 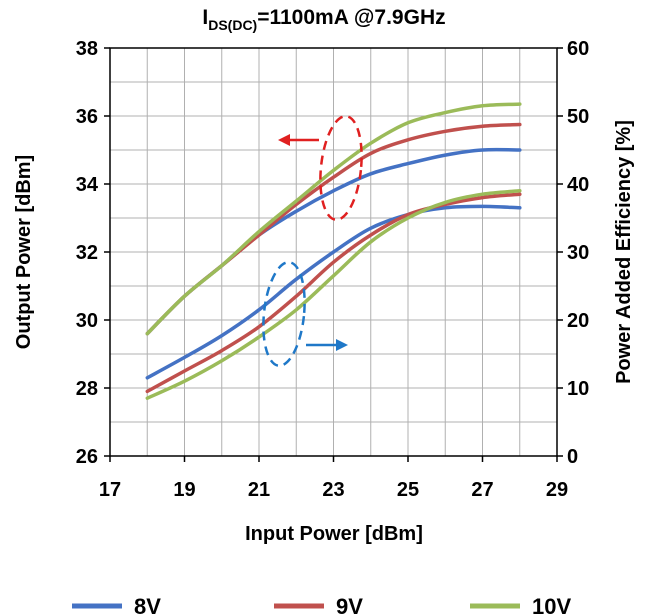 What do you see at coordinates (24, 252) in the screenshot?
I see `y-axis-title: Output Power [dBm]` at bounding box center [24, 252].